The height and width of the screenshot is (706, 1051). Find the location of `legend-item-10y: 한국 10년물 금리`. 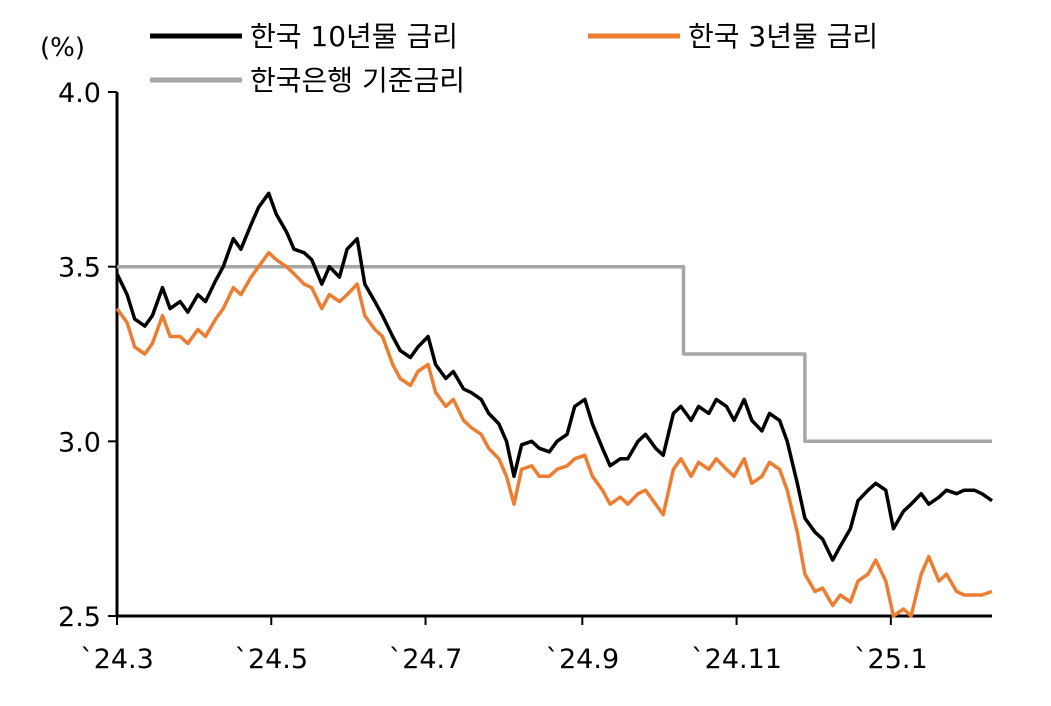

legend-item-10y: 한국 10년물 금리 is located at coordinates (304, 36).